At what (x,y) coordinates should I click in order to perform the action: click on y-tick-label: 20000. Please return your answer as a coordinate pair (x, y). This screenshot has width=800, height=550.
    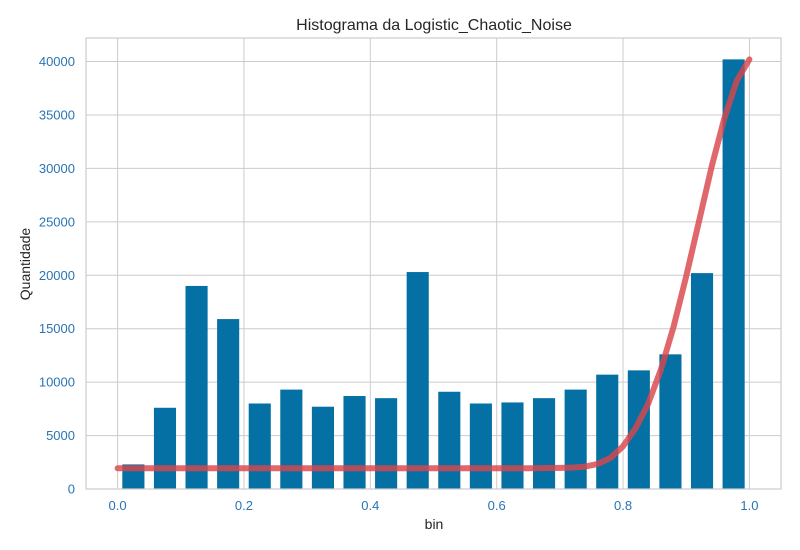
    Looking at the image, I should click on (57, 275).